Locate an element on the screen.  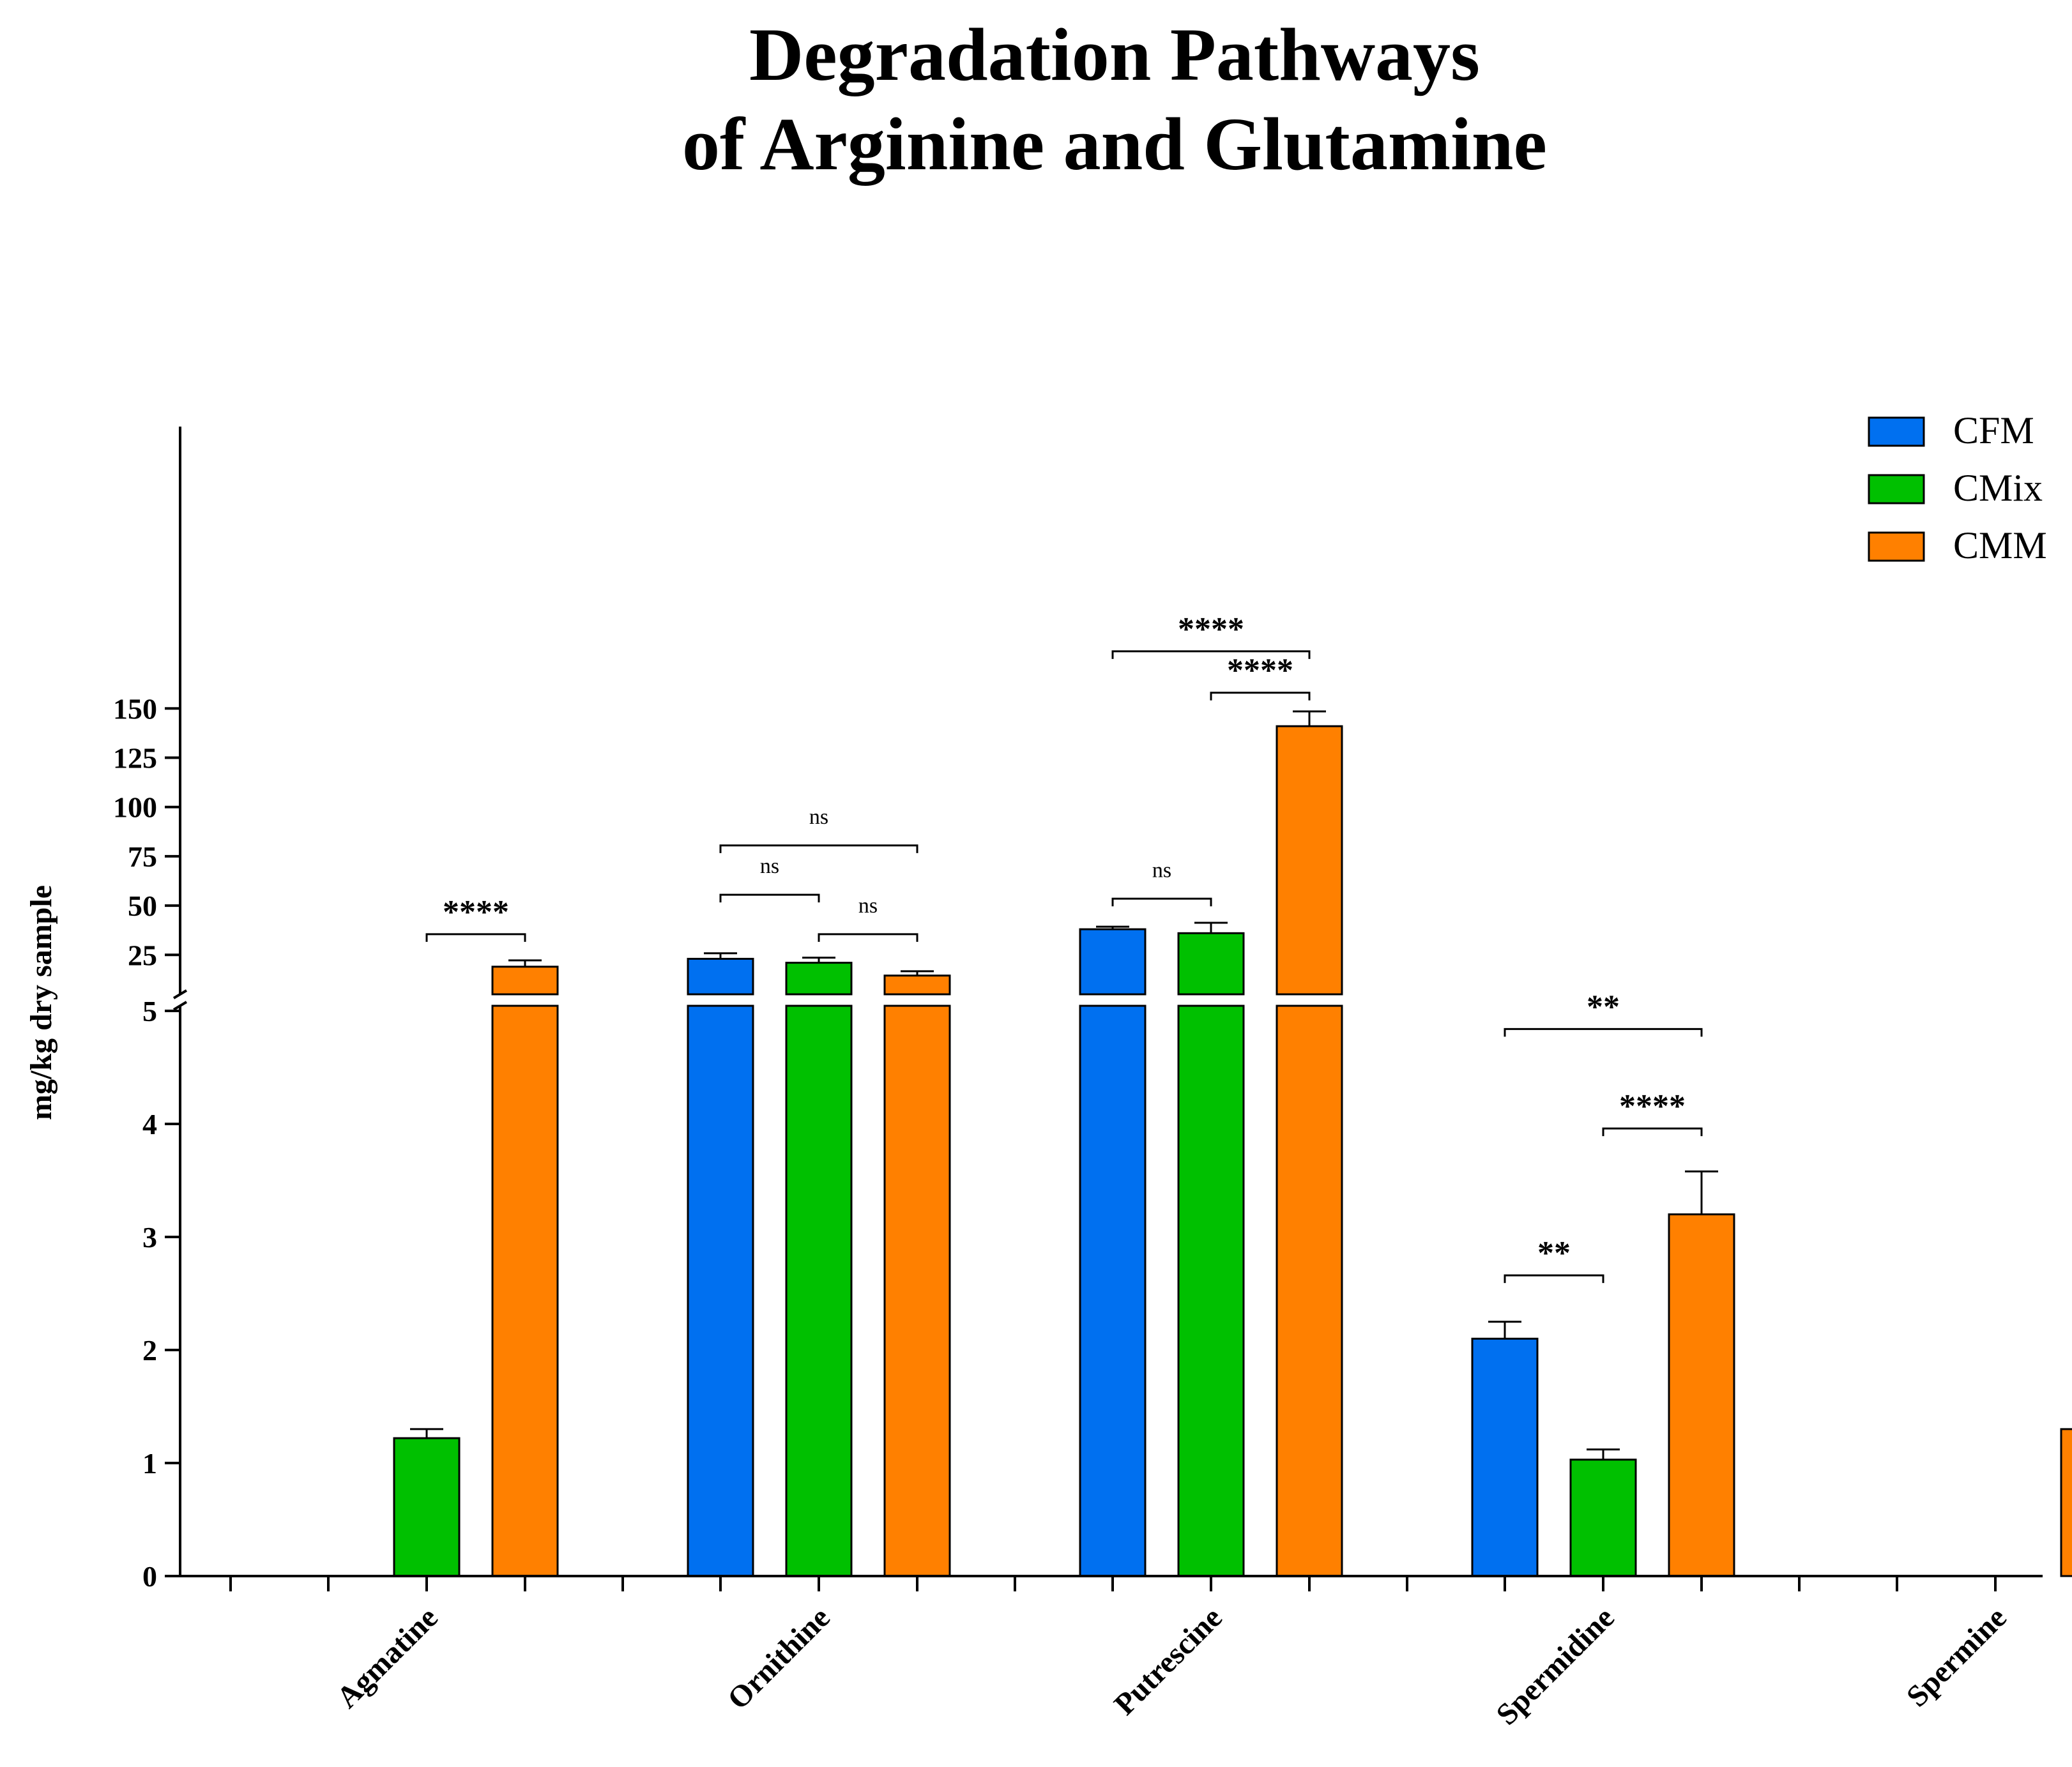
chart-title-line1: Degradation Pathways is located at coordinates (1114, 55).